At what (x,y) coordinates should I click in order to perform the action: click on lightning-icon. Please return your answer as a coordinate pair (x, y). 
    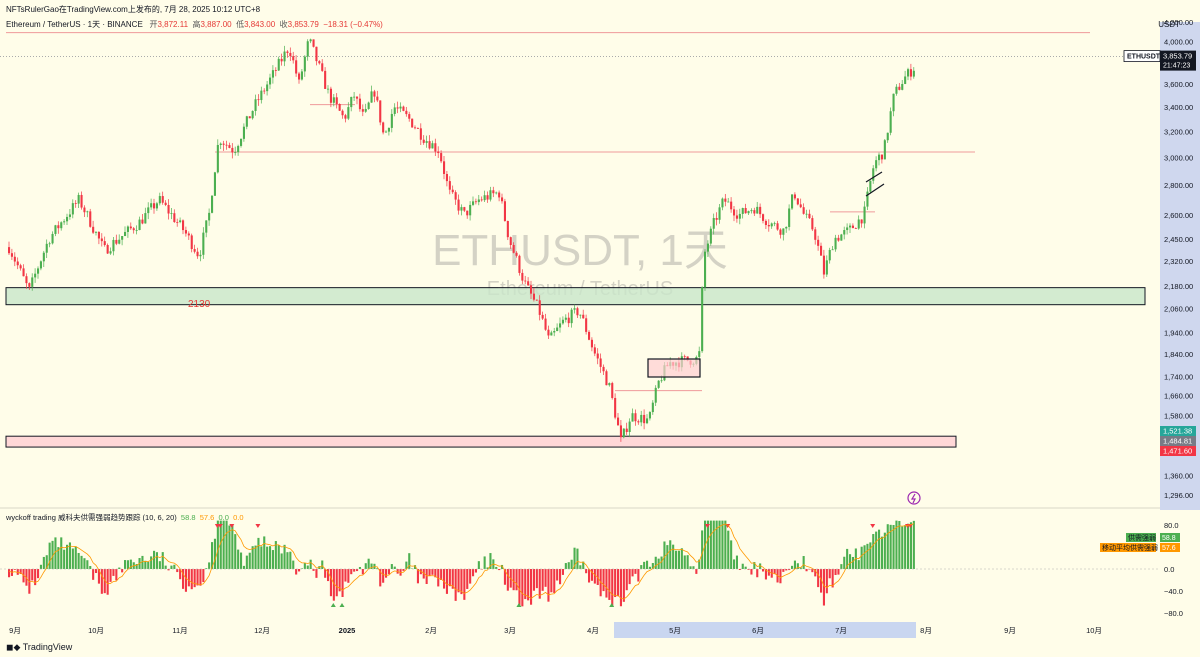
    Looking at the image, I should click on (914, 498).